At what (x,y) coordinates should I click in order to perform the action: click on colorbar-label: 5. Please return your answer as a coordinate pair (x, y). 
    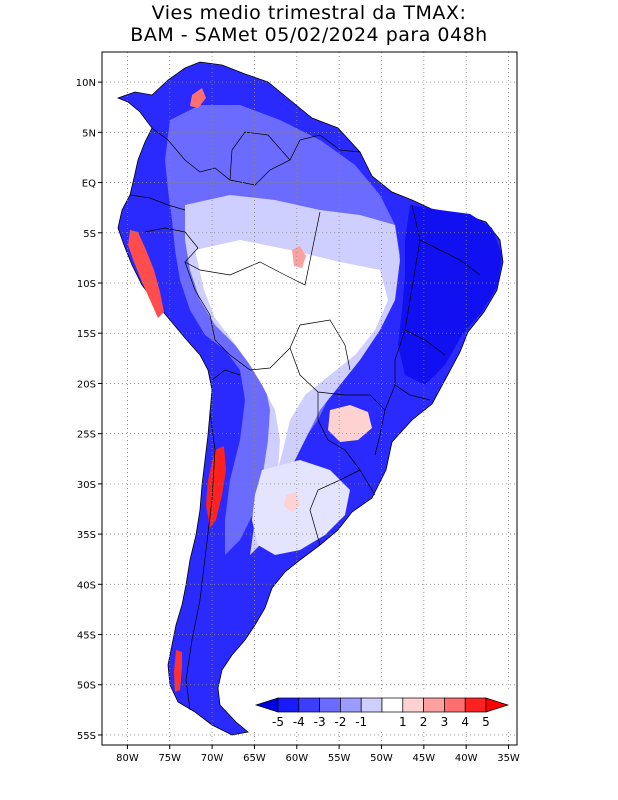
    Looking at the image, I should click on (486, 722).